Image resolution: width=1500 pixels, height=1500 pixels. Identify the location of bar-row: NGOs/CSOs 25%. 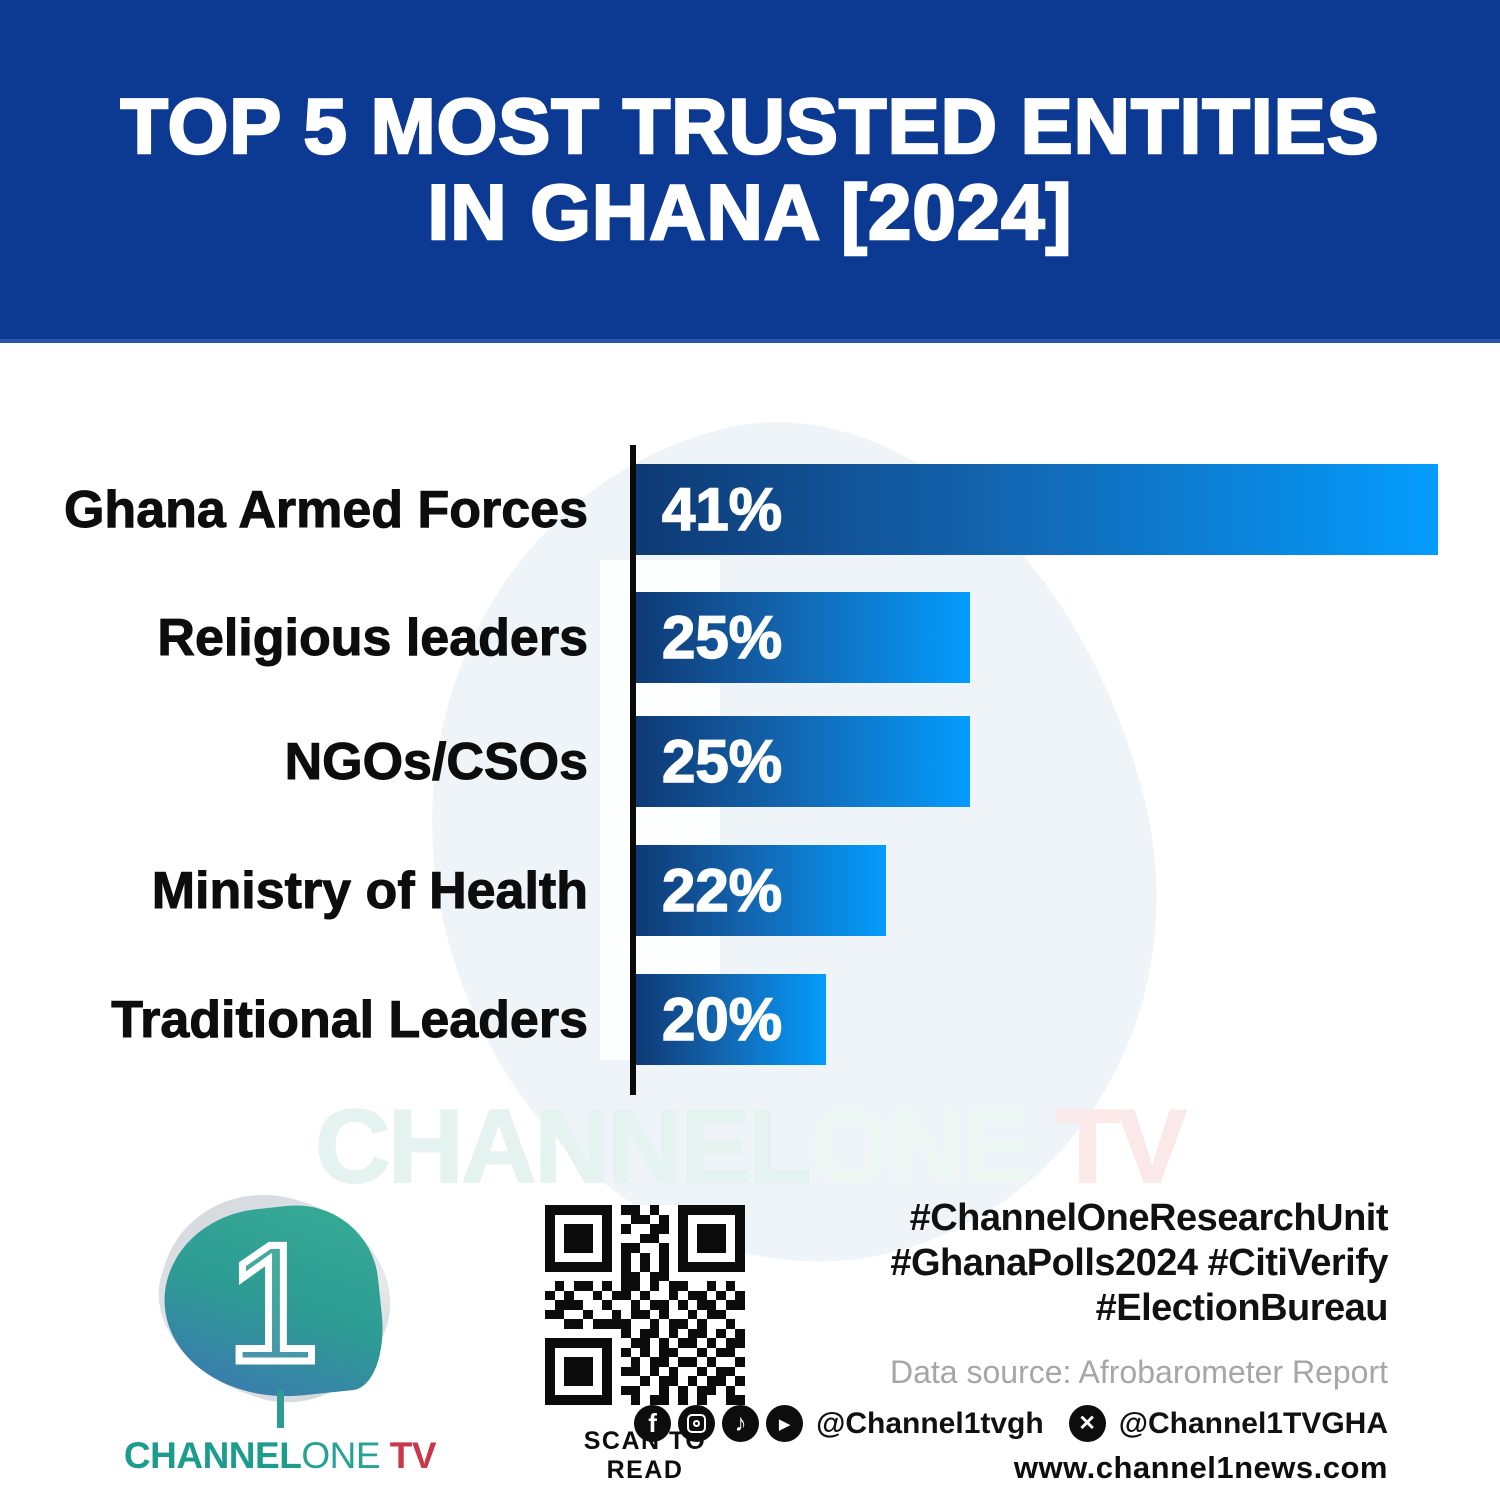
(750, 761).